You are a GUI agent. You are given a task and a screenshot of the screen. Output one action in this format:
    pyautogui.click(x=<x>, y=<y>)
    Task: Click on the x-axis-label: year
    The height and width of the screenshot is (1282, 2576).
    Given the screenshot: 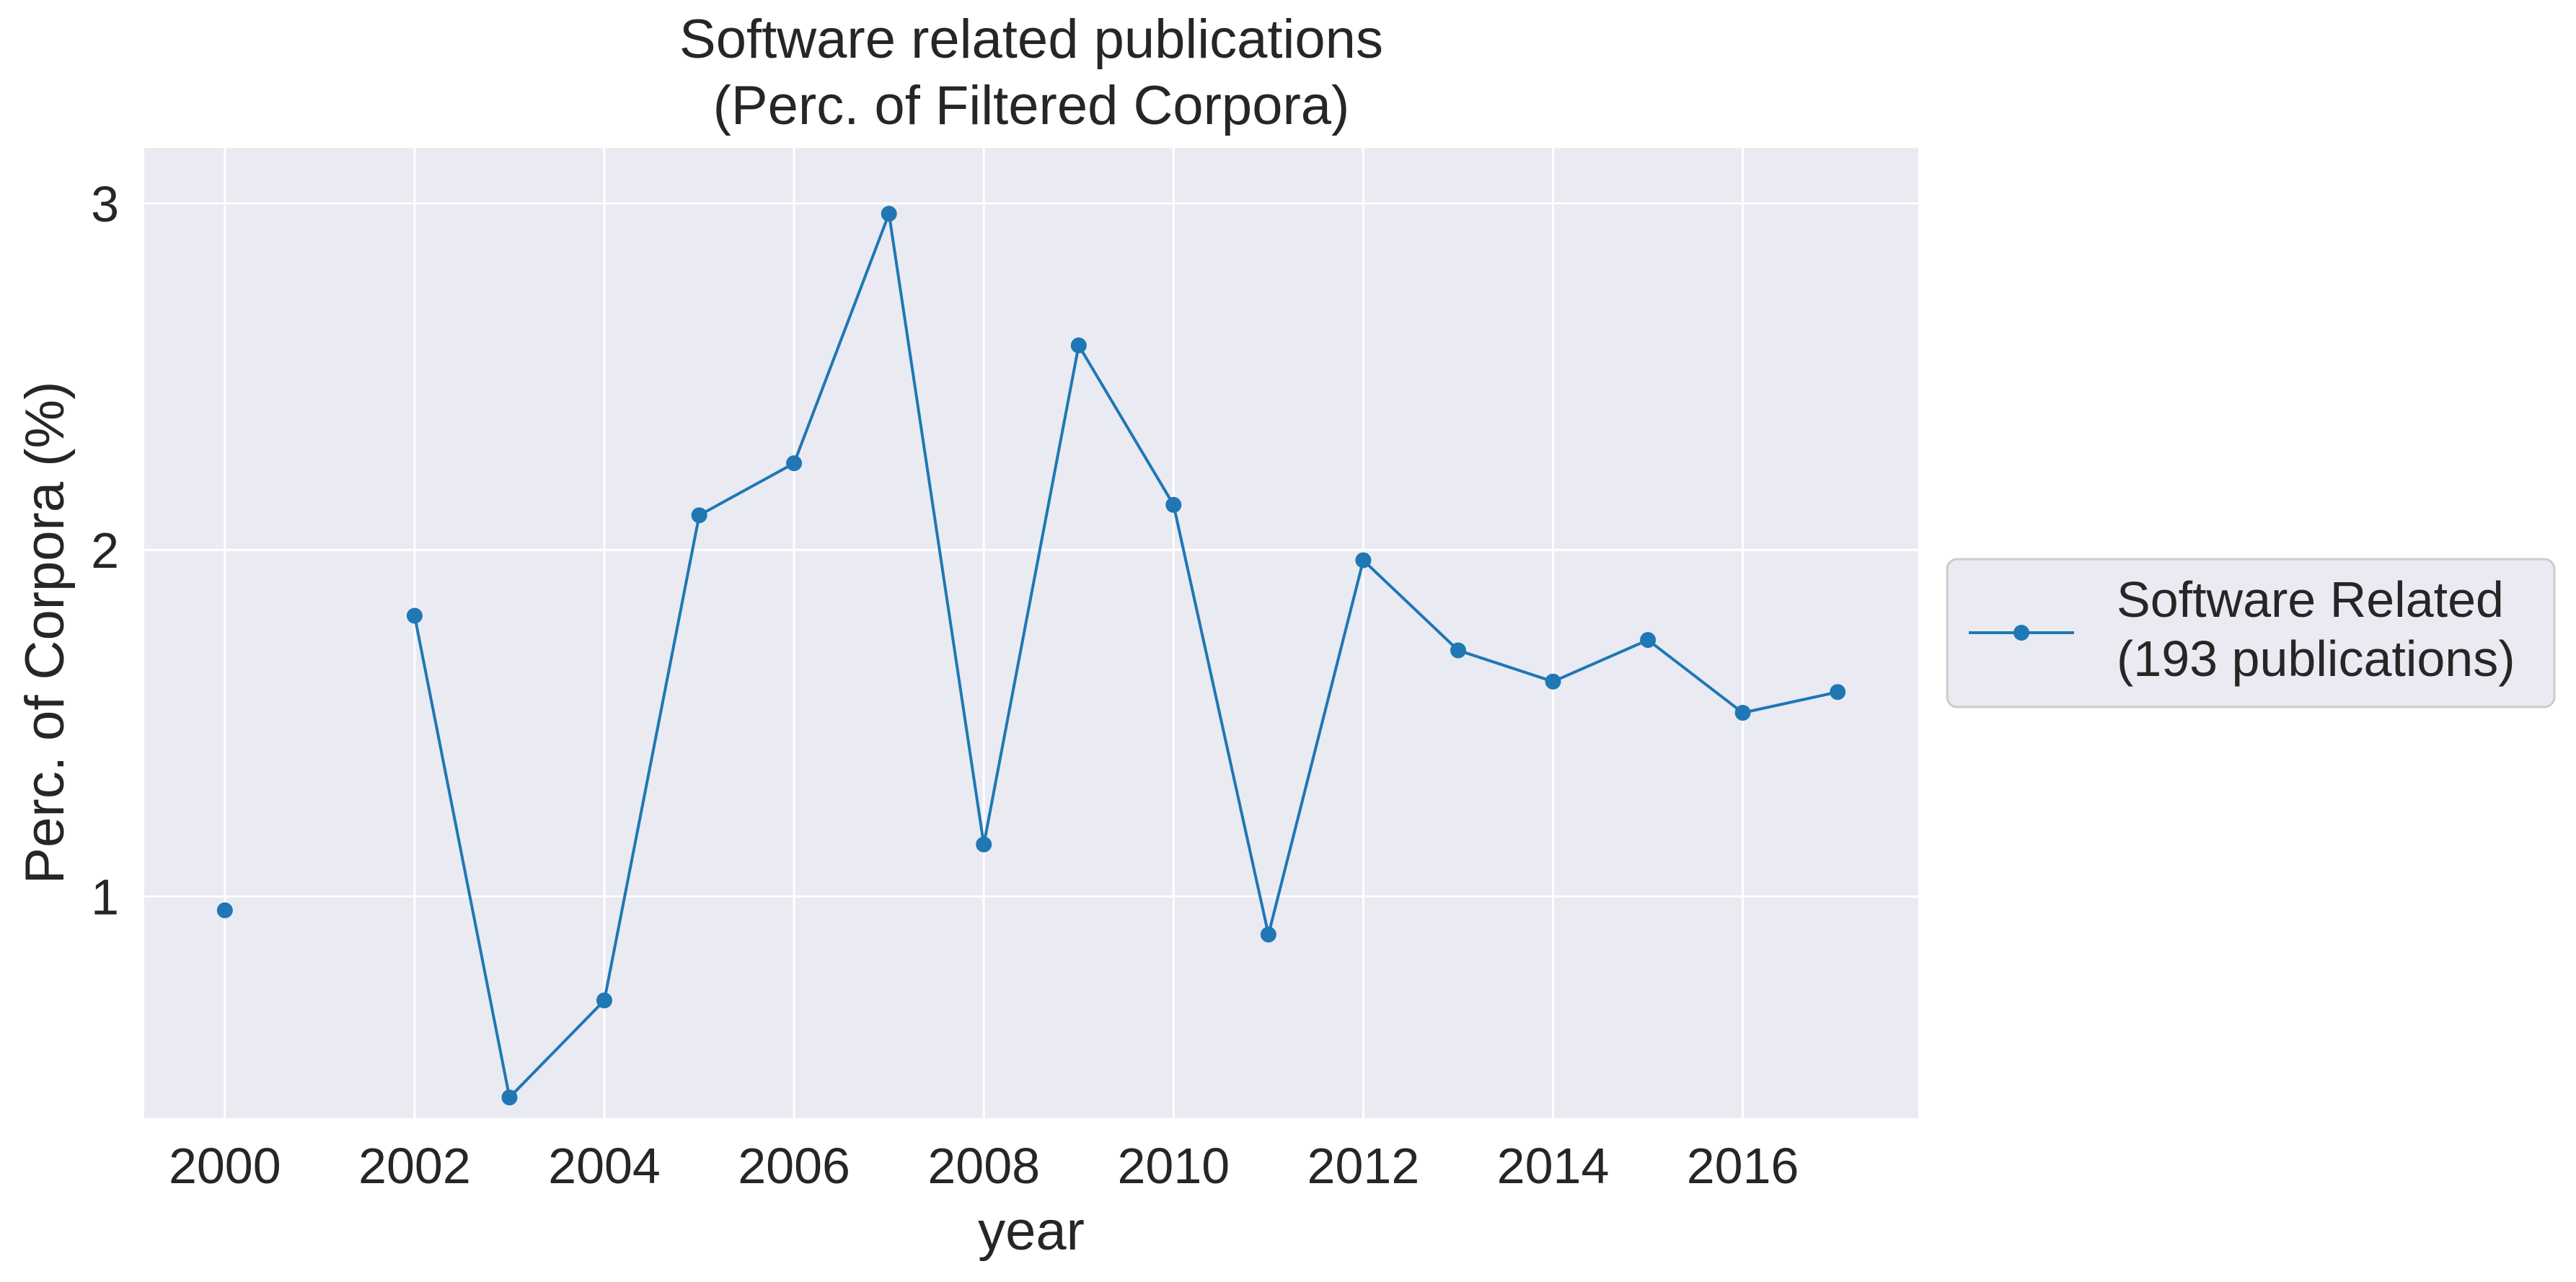 What is the action you would take?
    pyautogui.click(x=1031, y=1231)
    